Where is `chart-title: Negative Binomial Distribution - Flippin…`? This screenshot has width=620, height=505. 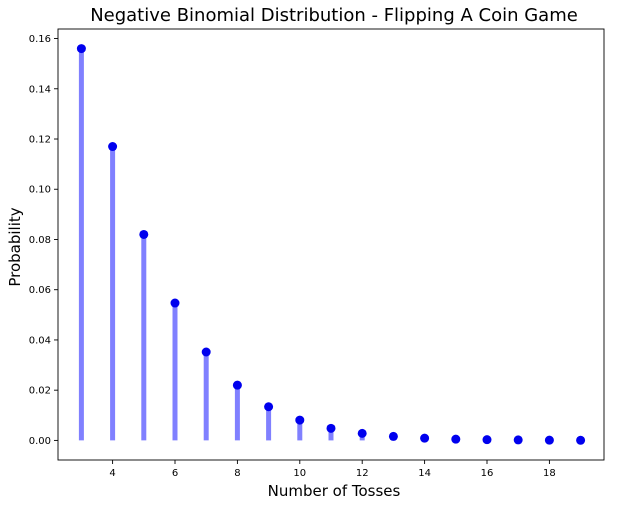 chart-title: Negative Binomial Distribution - Flippin… is located at coordinates (334, 15).